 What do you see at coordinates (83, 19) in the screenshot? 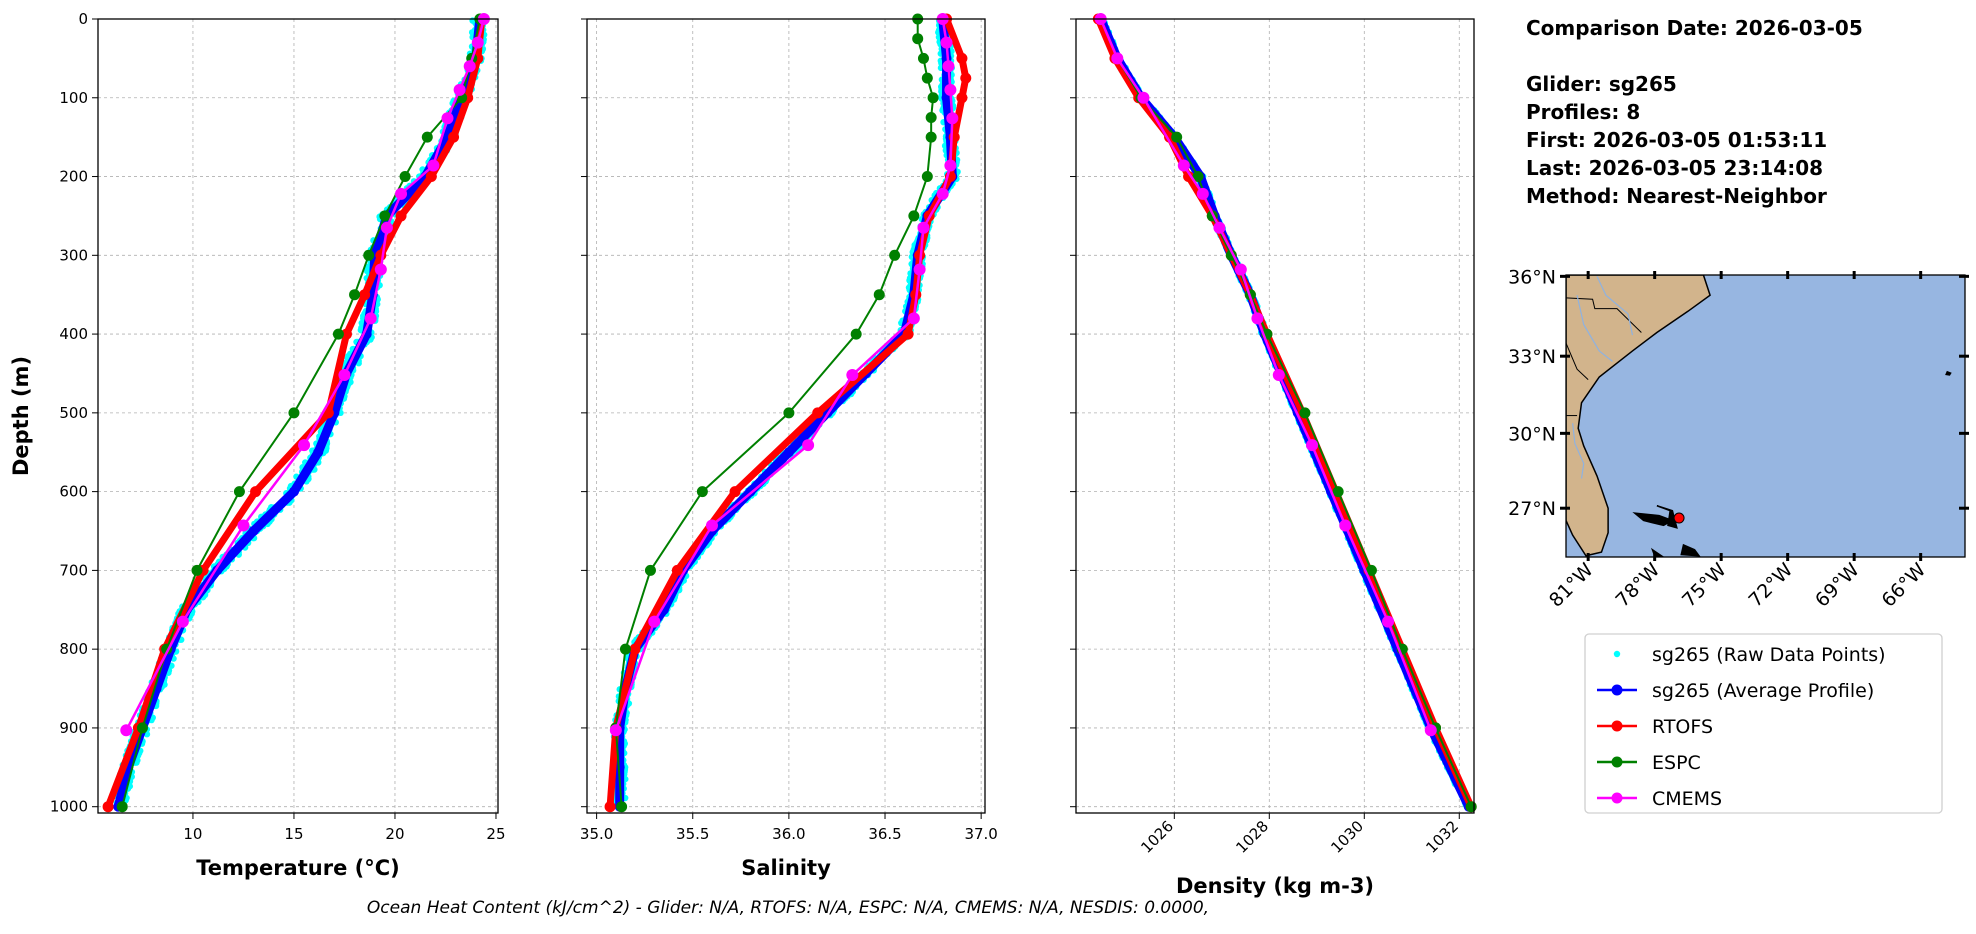
I see `y-tick-label: 0` at bounding box center [83, 19].